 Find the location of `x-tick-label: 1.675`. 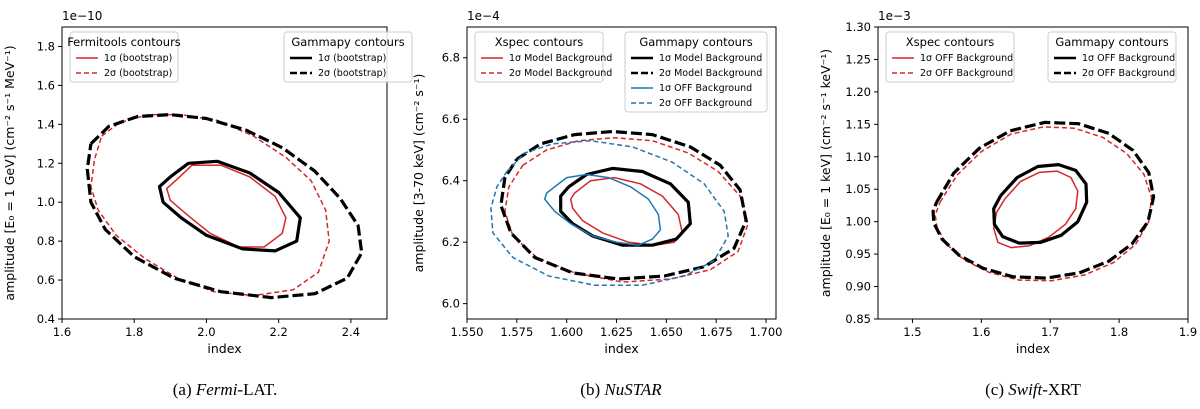

x-tick-label: 1.675 is located at coordinates (716, 332).